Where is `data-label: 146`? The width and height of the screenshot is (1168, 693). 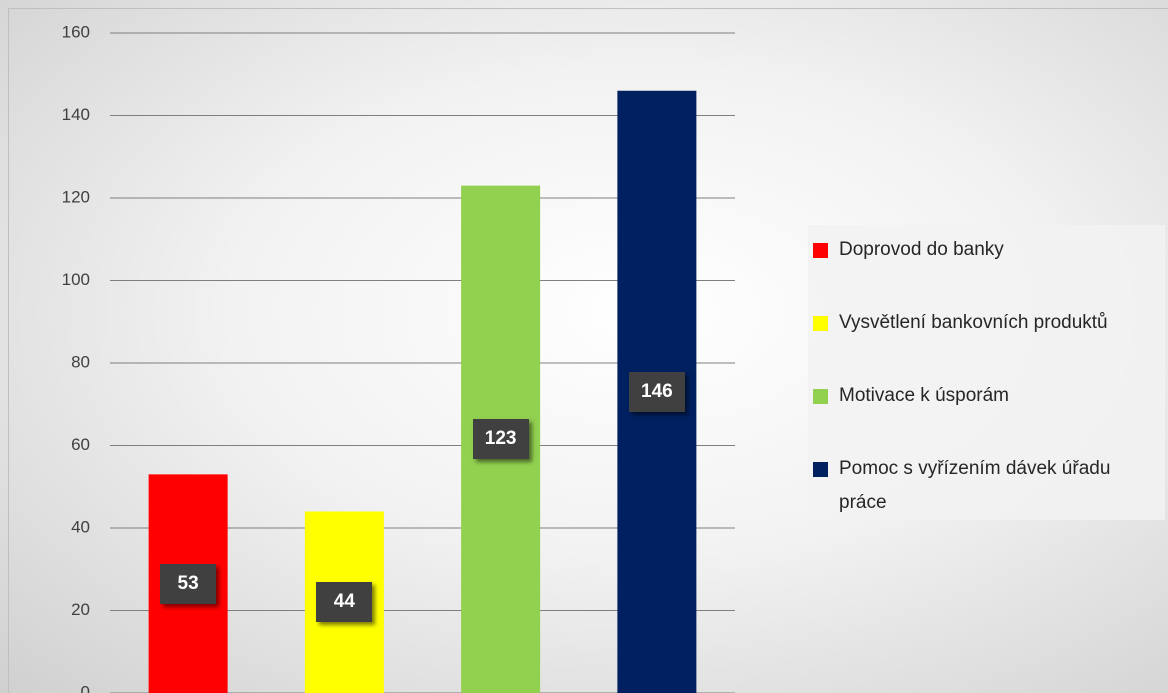
data-label: 146 is located at coordinates (656, 391).